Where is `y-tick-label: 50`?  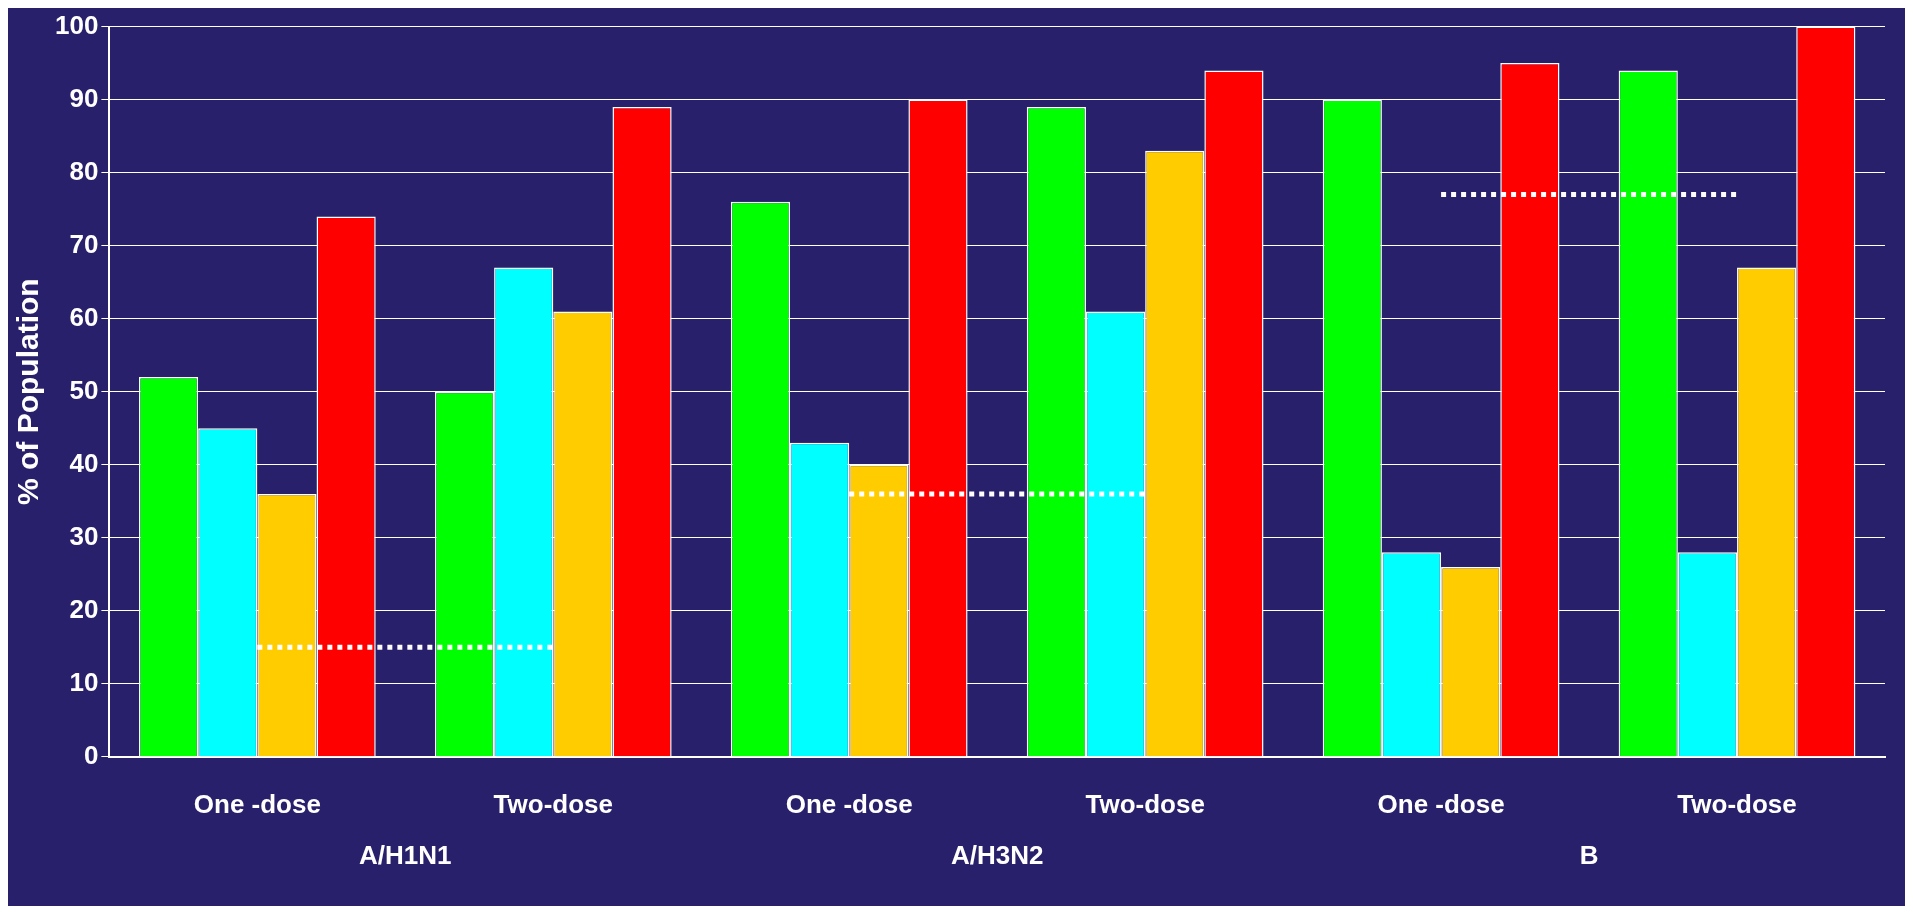 y-tick-label: 50 is located at coordinates (84, 389).